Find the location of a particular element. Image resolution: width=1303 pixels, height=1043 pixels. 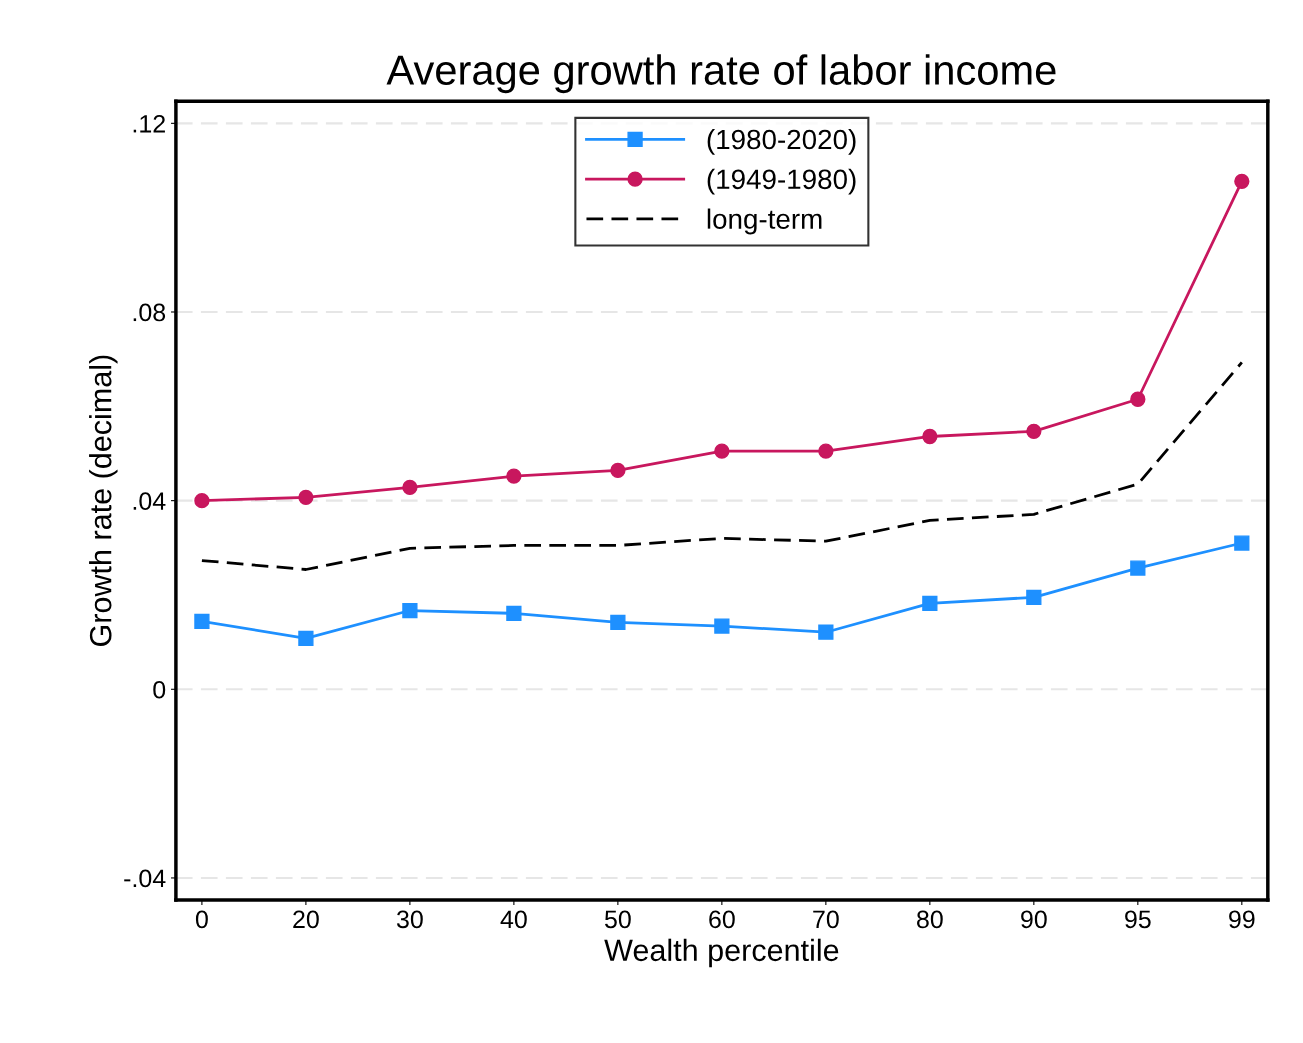

y-tick-label: .12 is located at coordinates (149, 123).